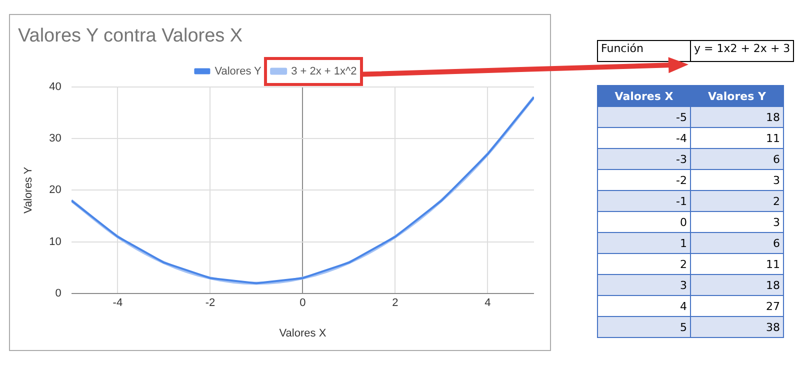  Describe the element at coordinates (55, 190) in the screenshot. I see `y-tick-label: 20` at that location.